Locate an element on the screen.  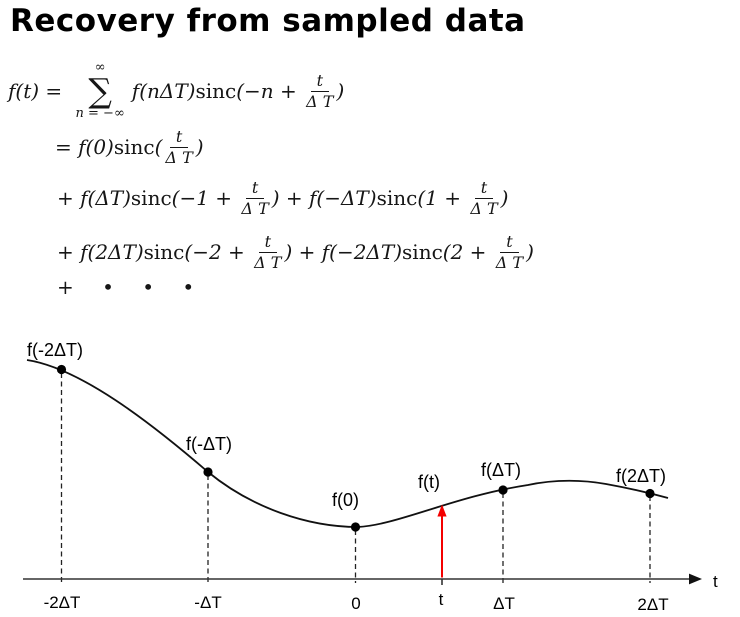
axis-name-label: t is located at coordinates (715, 581).